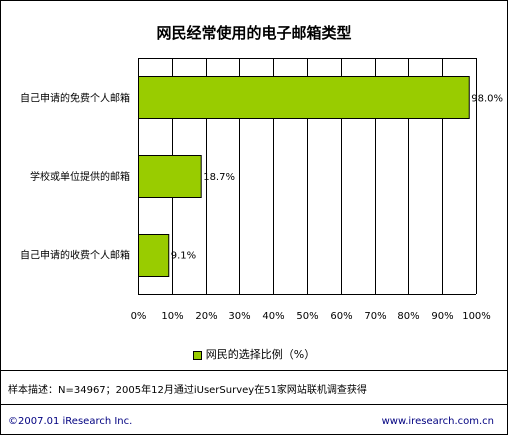 The width and height of the screenshot is (508, 435). Describe the element at coordinates (75, 255) in the screenshot. I see `category-label: 自己申请的收费个人邮箱` at that location.